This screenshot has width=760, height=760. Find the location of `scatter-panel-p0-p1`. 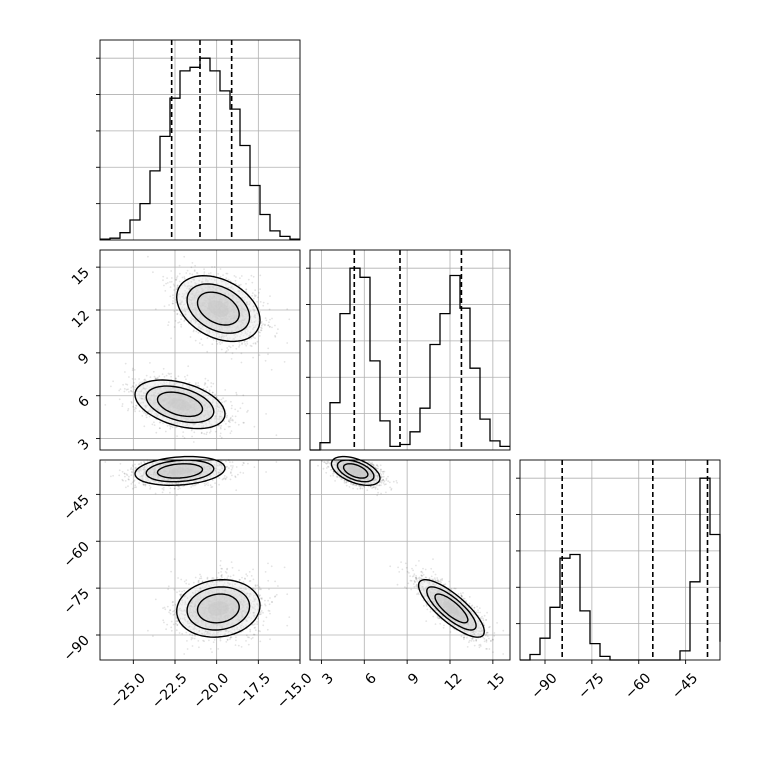

scatter-panel-p0-p1 is located at coordinates (200, 350).